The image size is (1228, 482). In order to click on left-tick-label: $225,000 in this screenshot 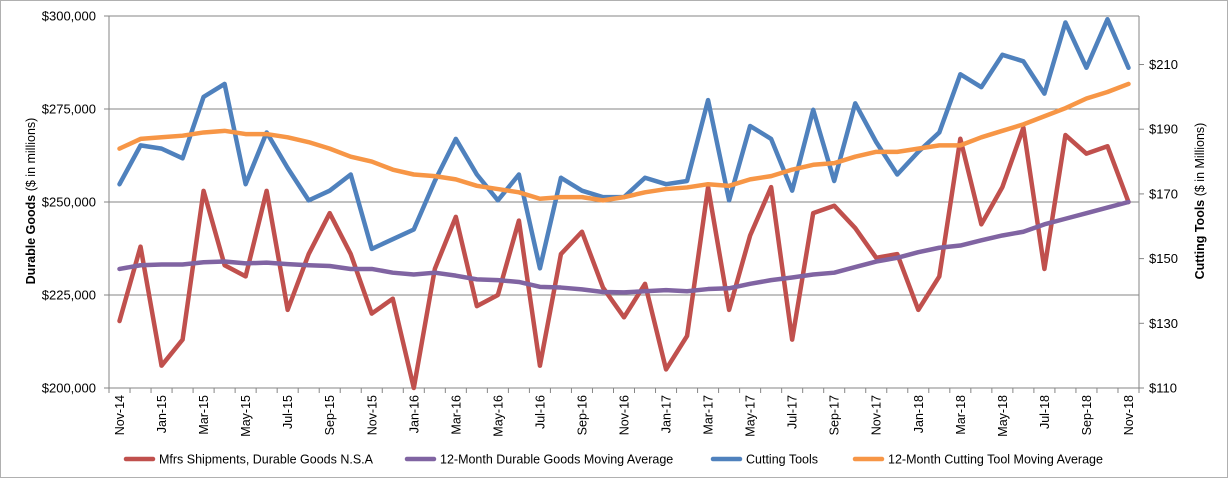, I will do `click(69, 295)`.